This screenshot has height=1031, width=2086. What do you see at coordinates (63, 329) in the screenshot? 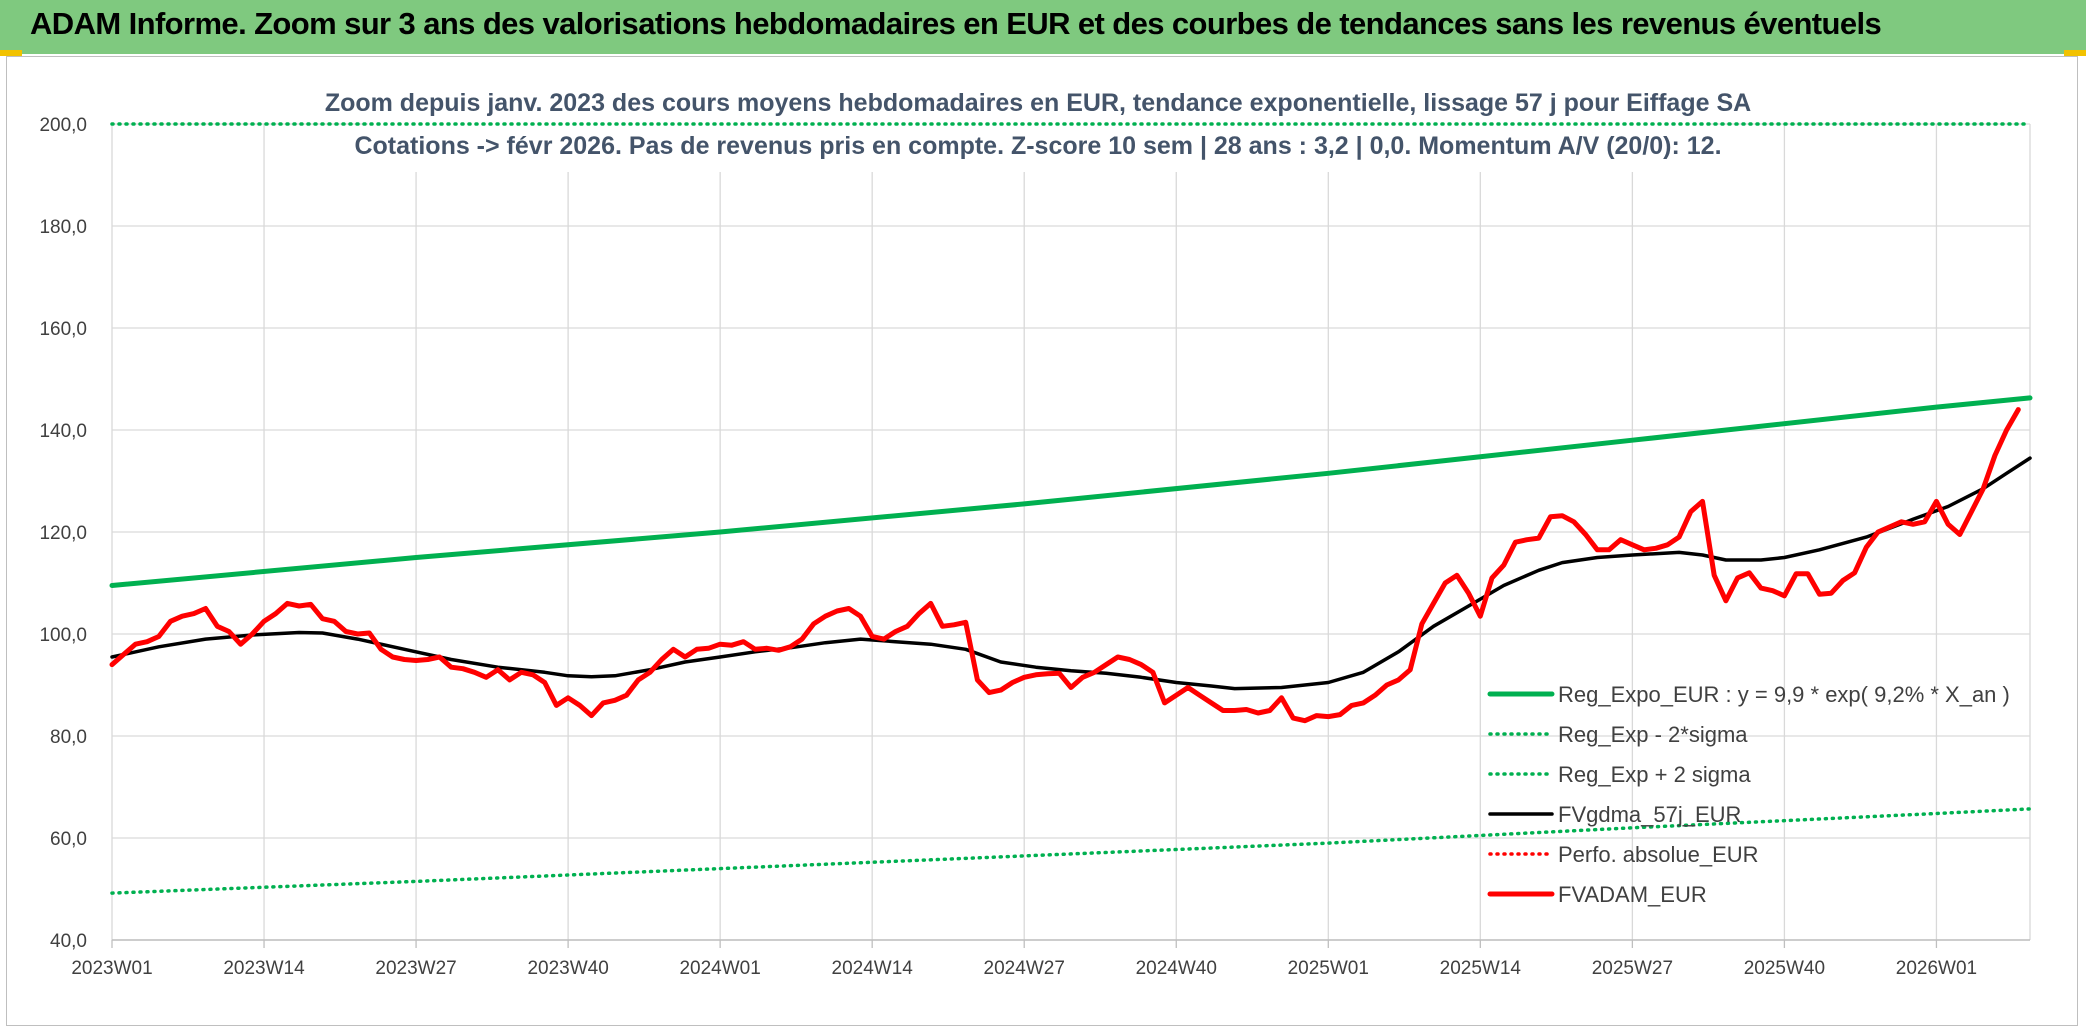
I see `y-tick-label: 160,0` at bounding box center [63, 329].